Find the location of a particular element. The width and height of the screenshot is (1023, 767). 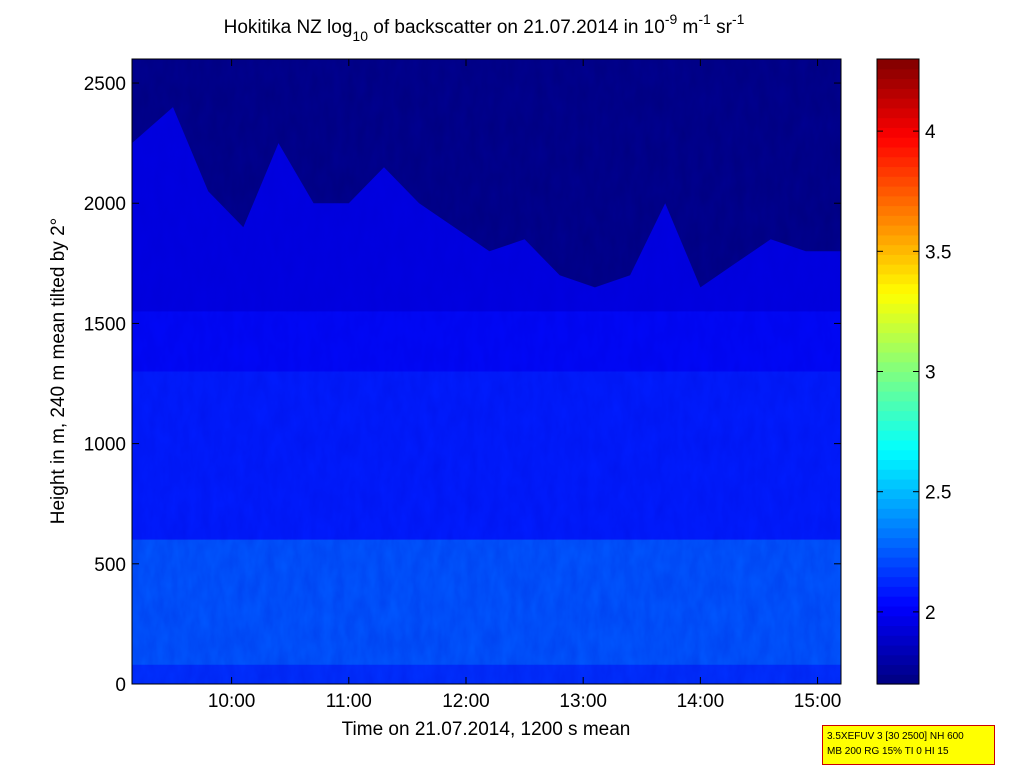

y-tick-label: 2000 is located at coordinates (105, 204).